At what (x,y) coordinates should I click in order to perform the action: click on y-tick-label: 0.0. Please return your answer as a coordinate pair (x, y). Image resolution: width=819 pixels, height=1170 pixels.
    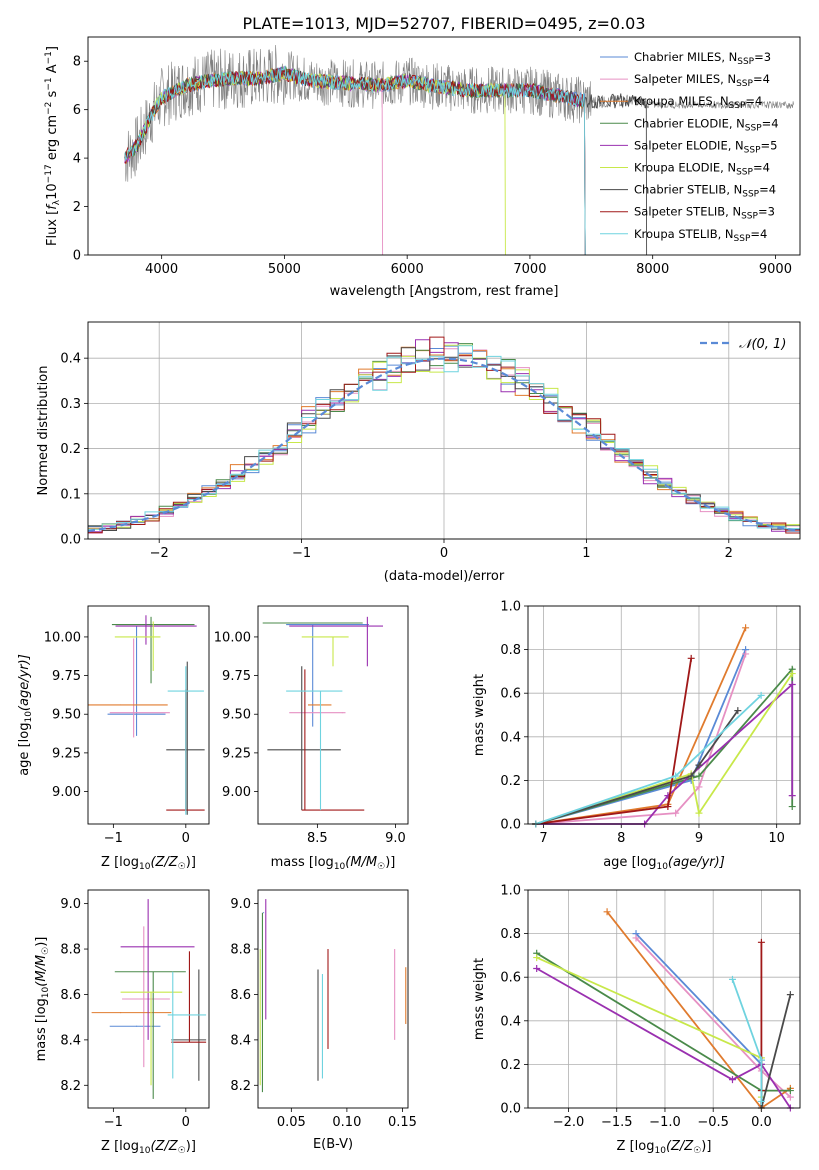
    Looking at the image, I should click on (70, 540).